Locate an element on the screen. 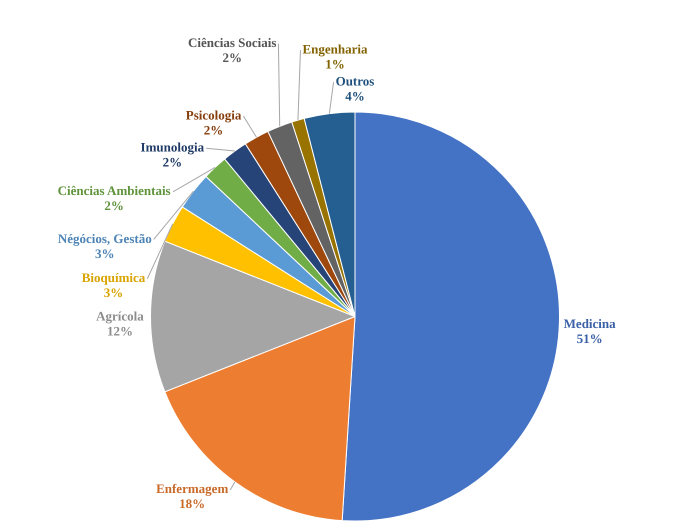 The width and height of the screenshot is (683, 527). slice-label: Agrícola is located at coordinates (120, 316).